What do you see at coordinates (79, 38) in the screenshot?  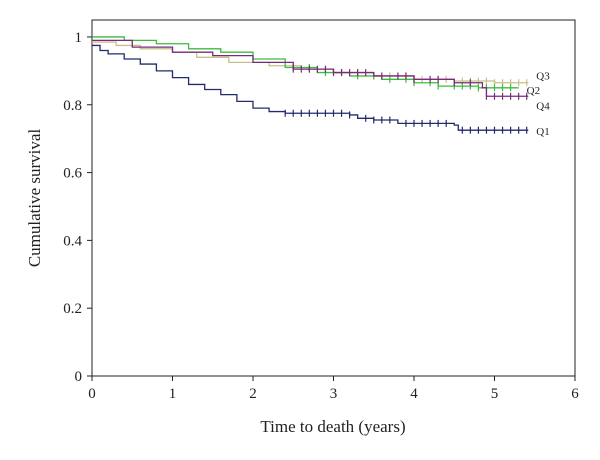 I see `y-tick-label: 1` at bounding box center [79, 38].